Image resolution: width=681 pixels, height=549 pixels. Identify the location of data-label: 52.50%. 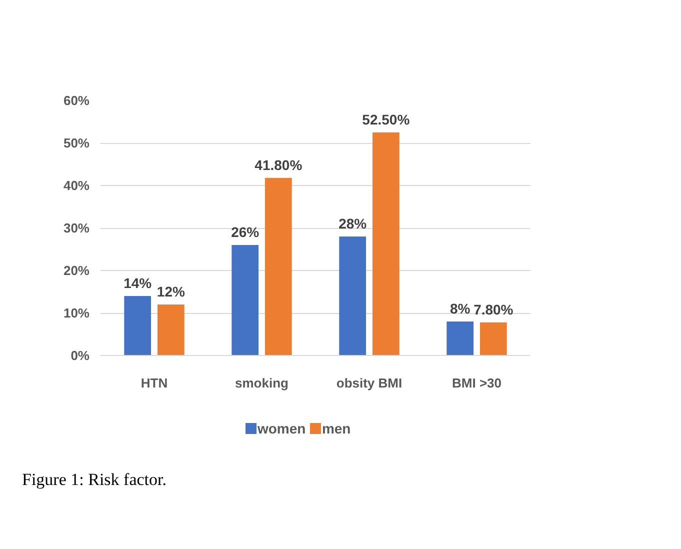
(386, 119).